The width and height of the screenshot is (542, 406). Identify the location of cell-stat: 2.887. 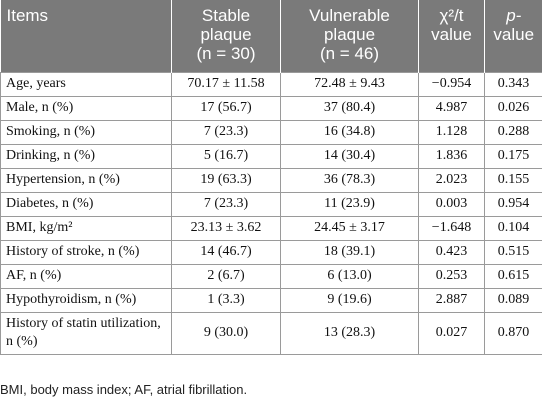
(451, 300).